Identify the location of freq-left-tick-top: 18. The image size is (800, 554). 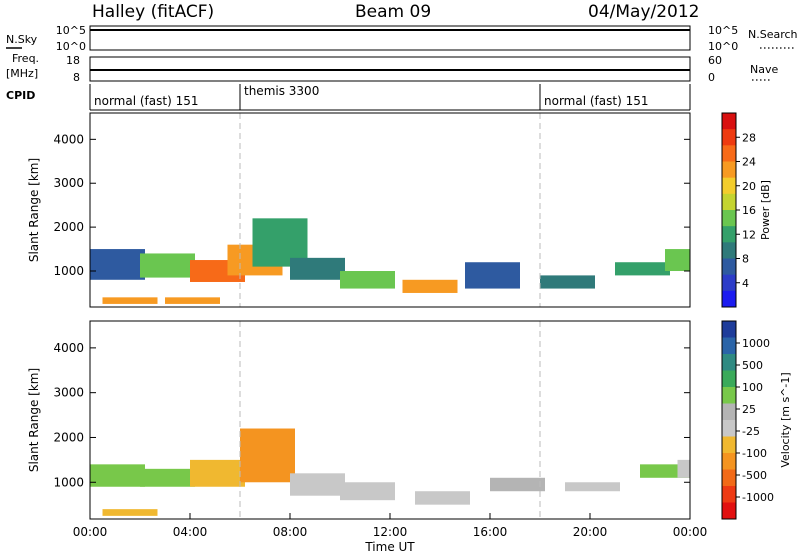
(73, 60).